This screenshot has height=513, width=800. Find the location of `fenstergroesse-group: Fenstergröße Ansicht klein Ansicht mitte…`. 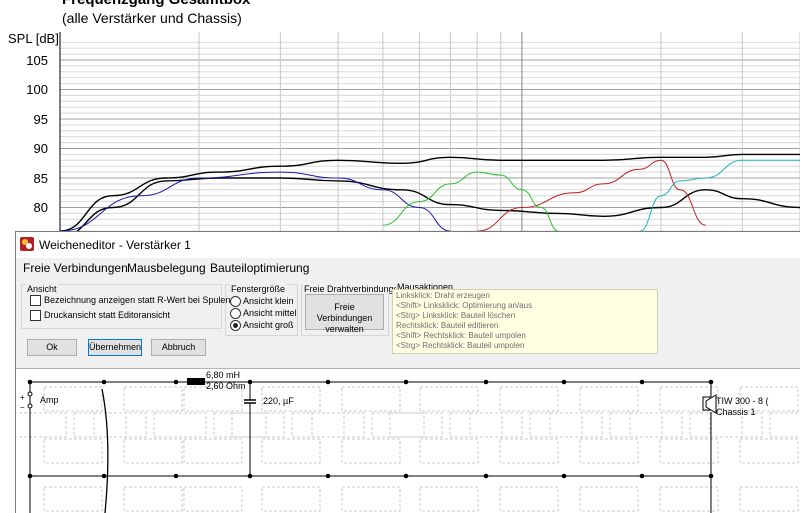

fenstergroesse-group: Fenstergröße Ansicht klein Ansicht mitte… is located at coordinates (261, 310).